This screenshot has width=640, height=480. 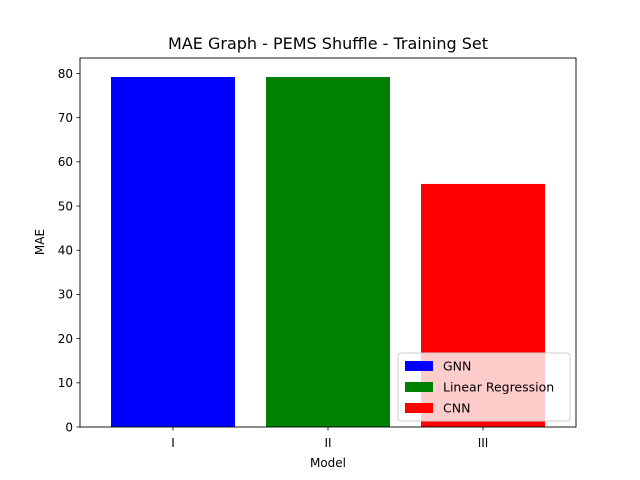 I want to click on y-tick-label: 20, so click(x=65, y=339).